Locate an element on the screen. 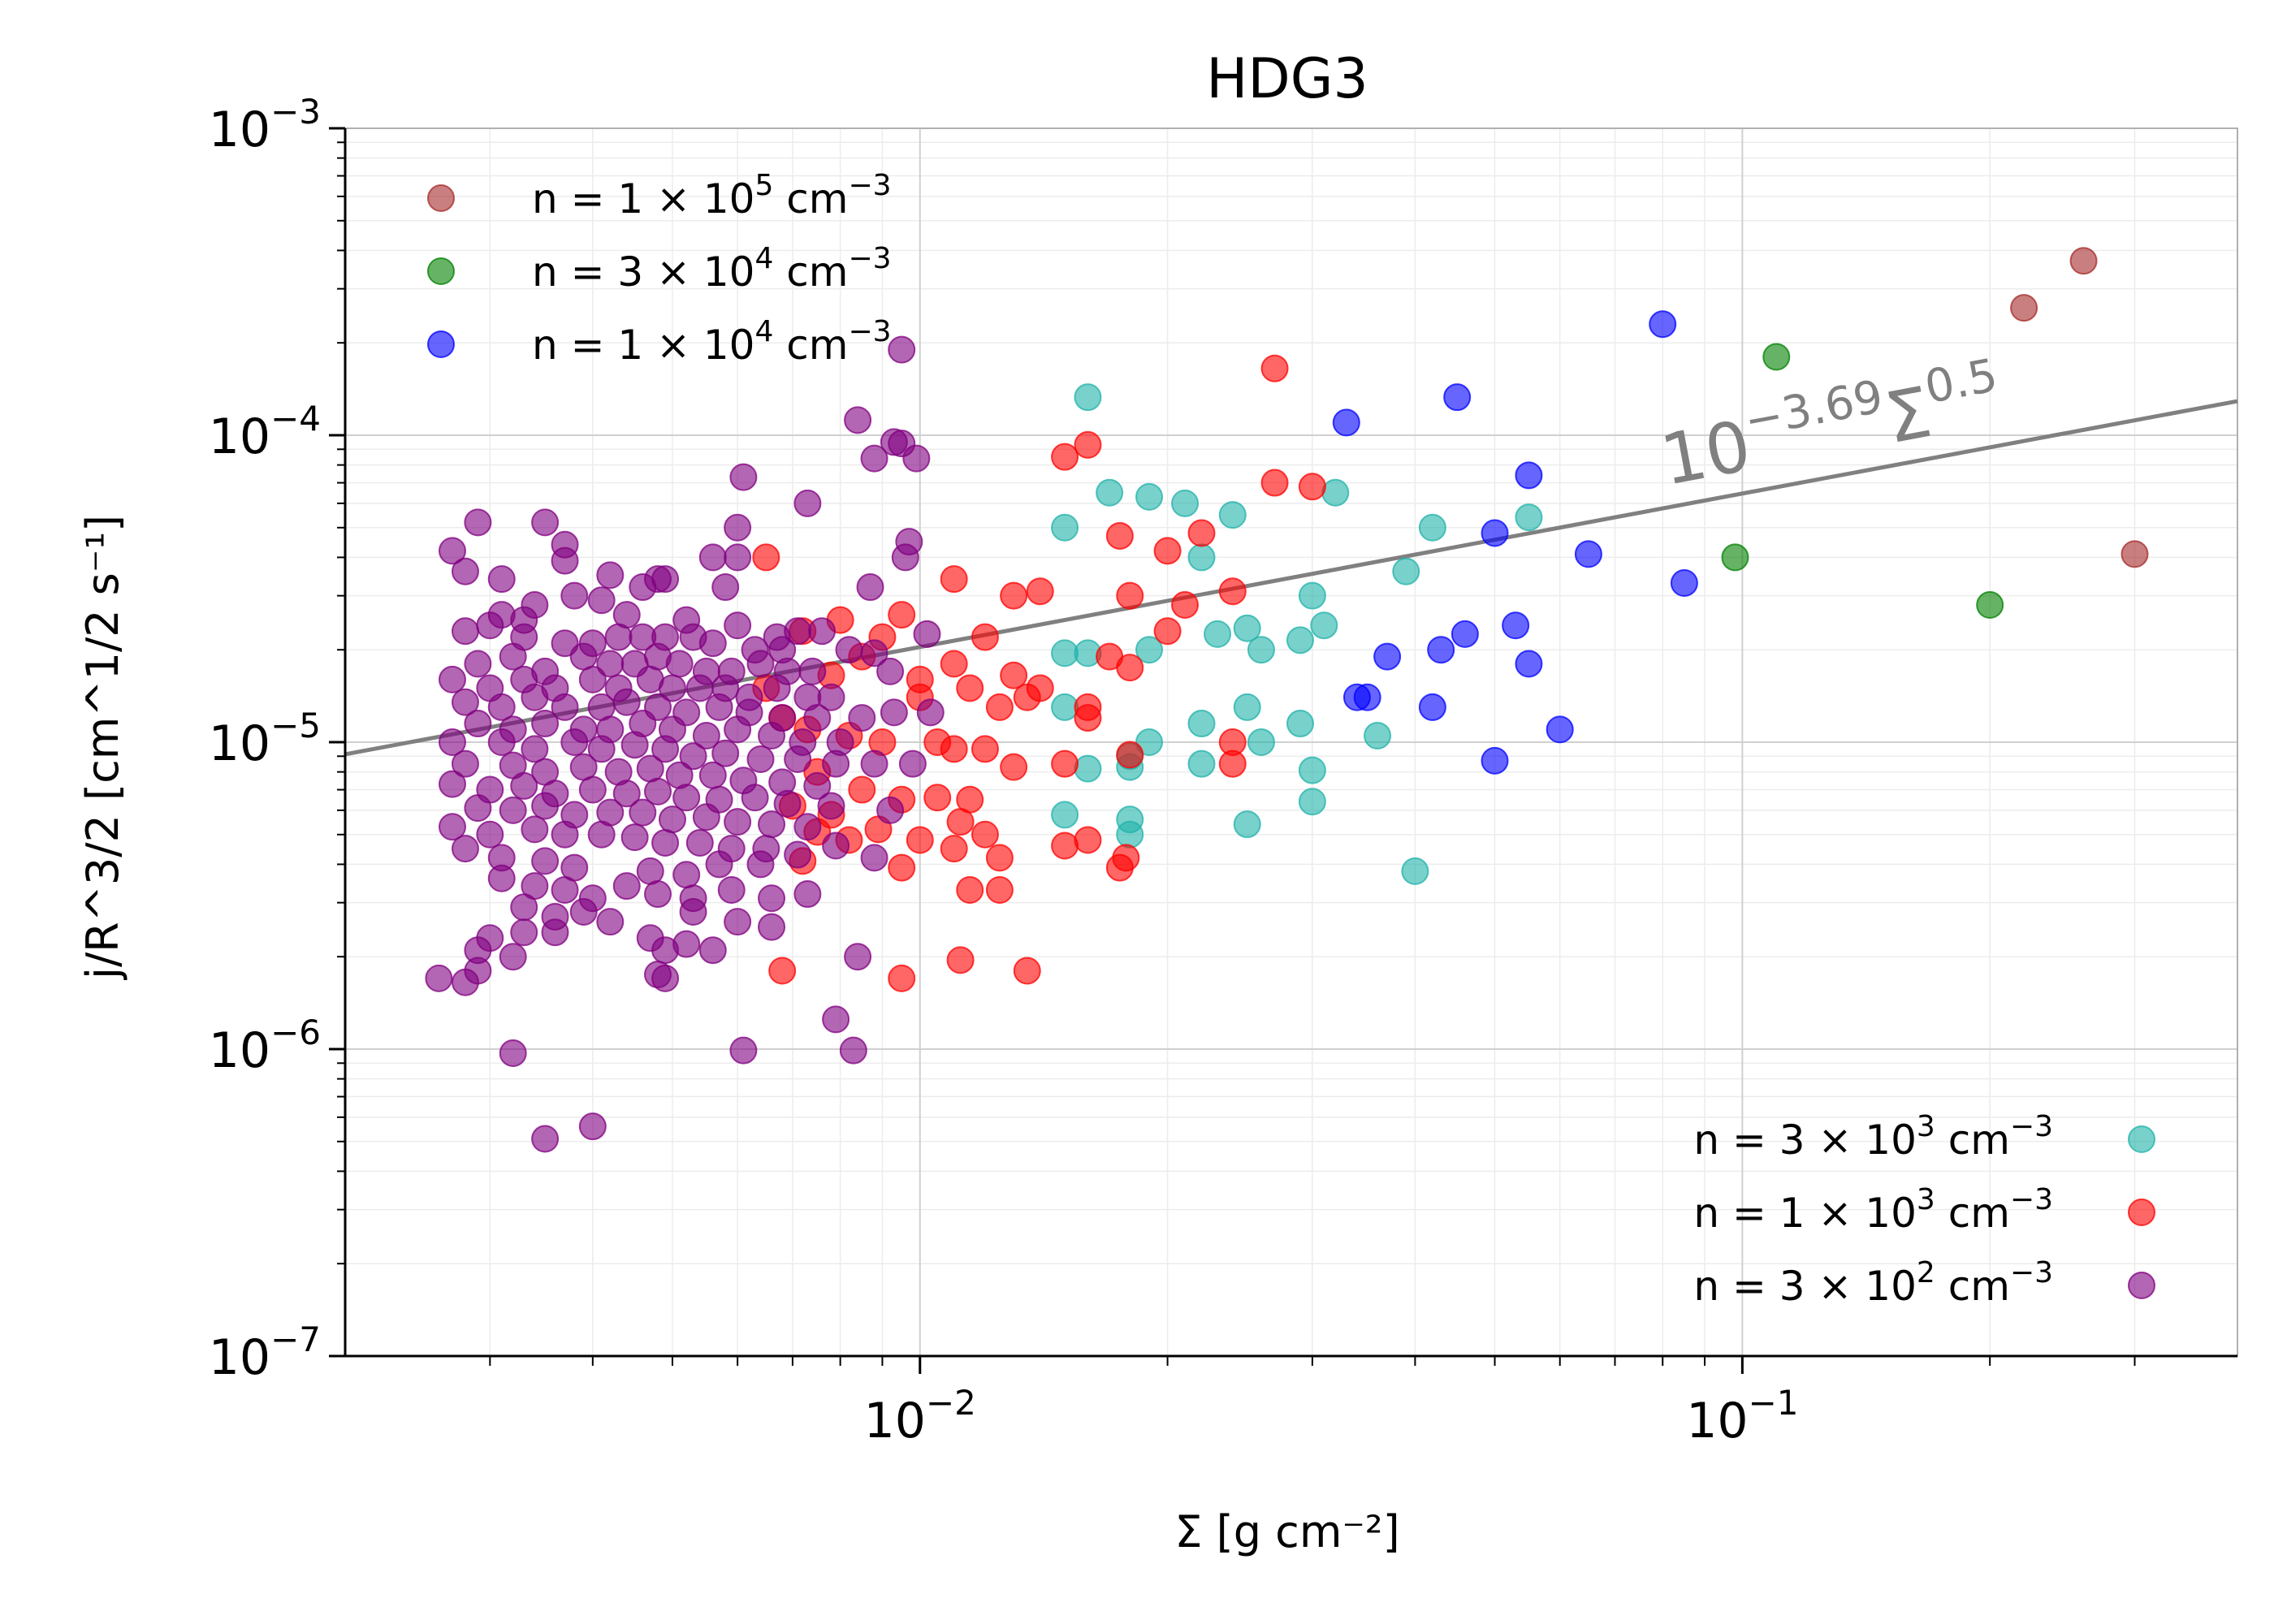  chart-title: HDG3 is located at coordinates (1287, 79).